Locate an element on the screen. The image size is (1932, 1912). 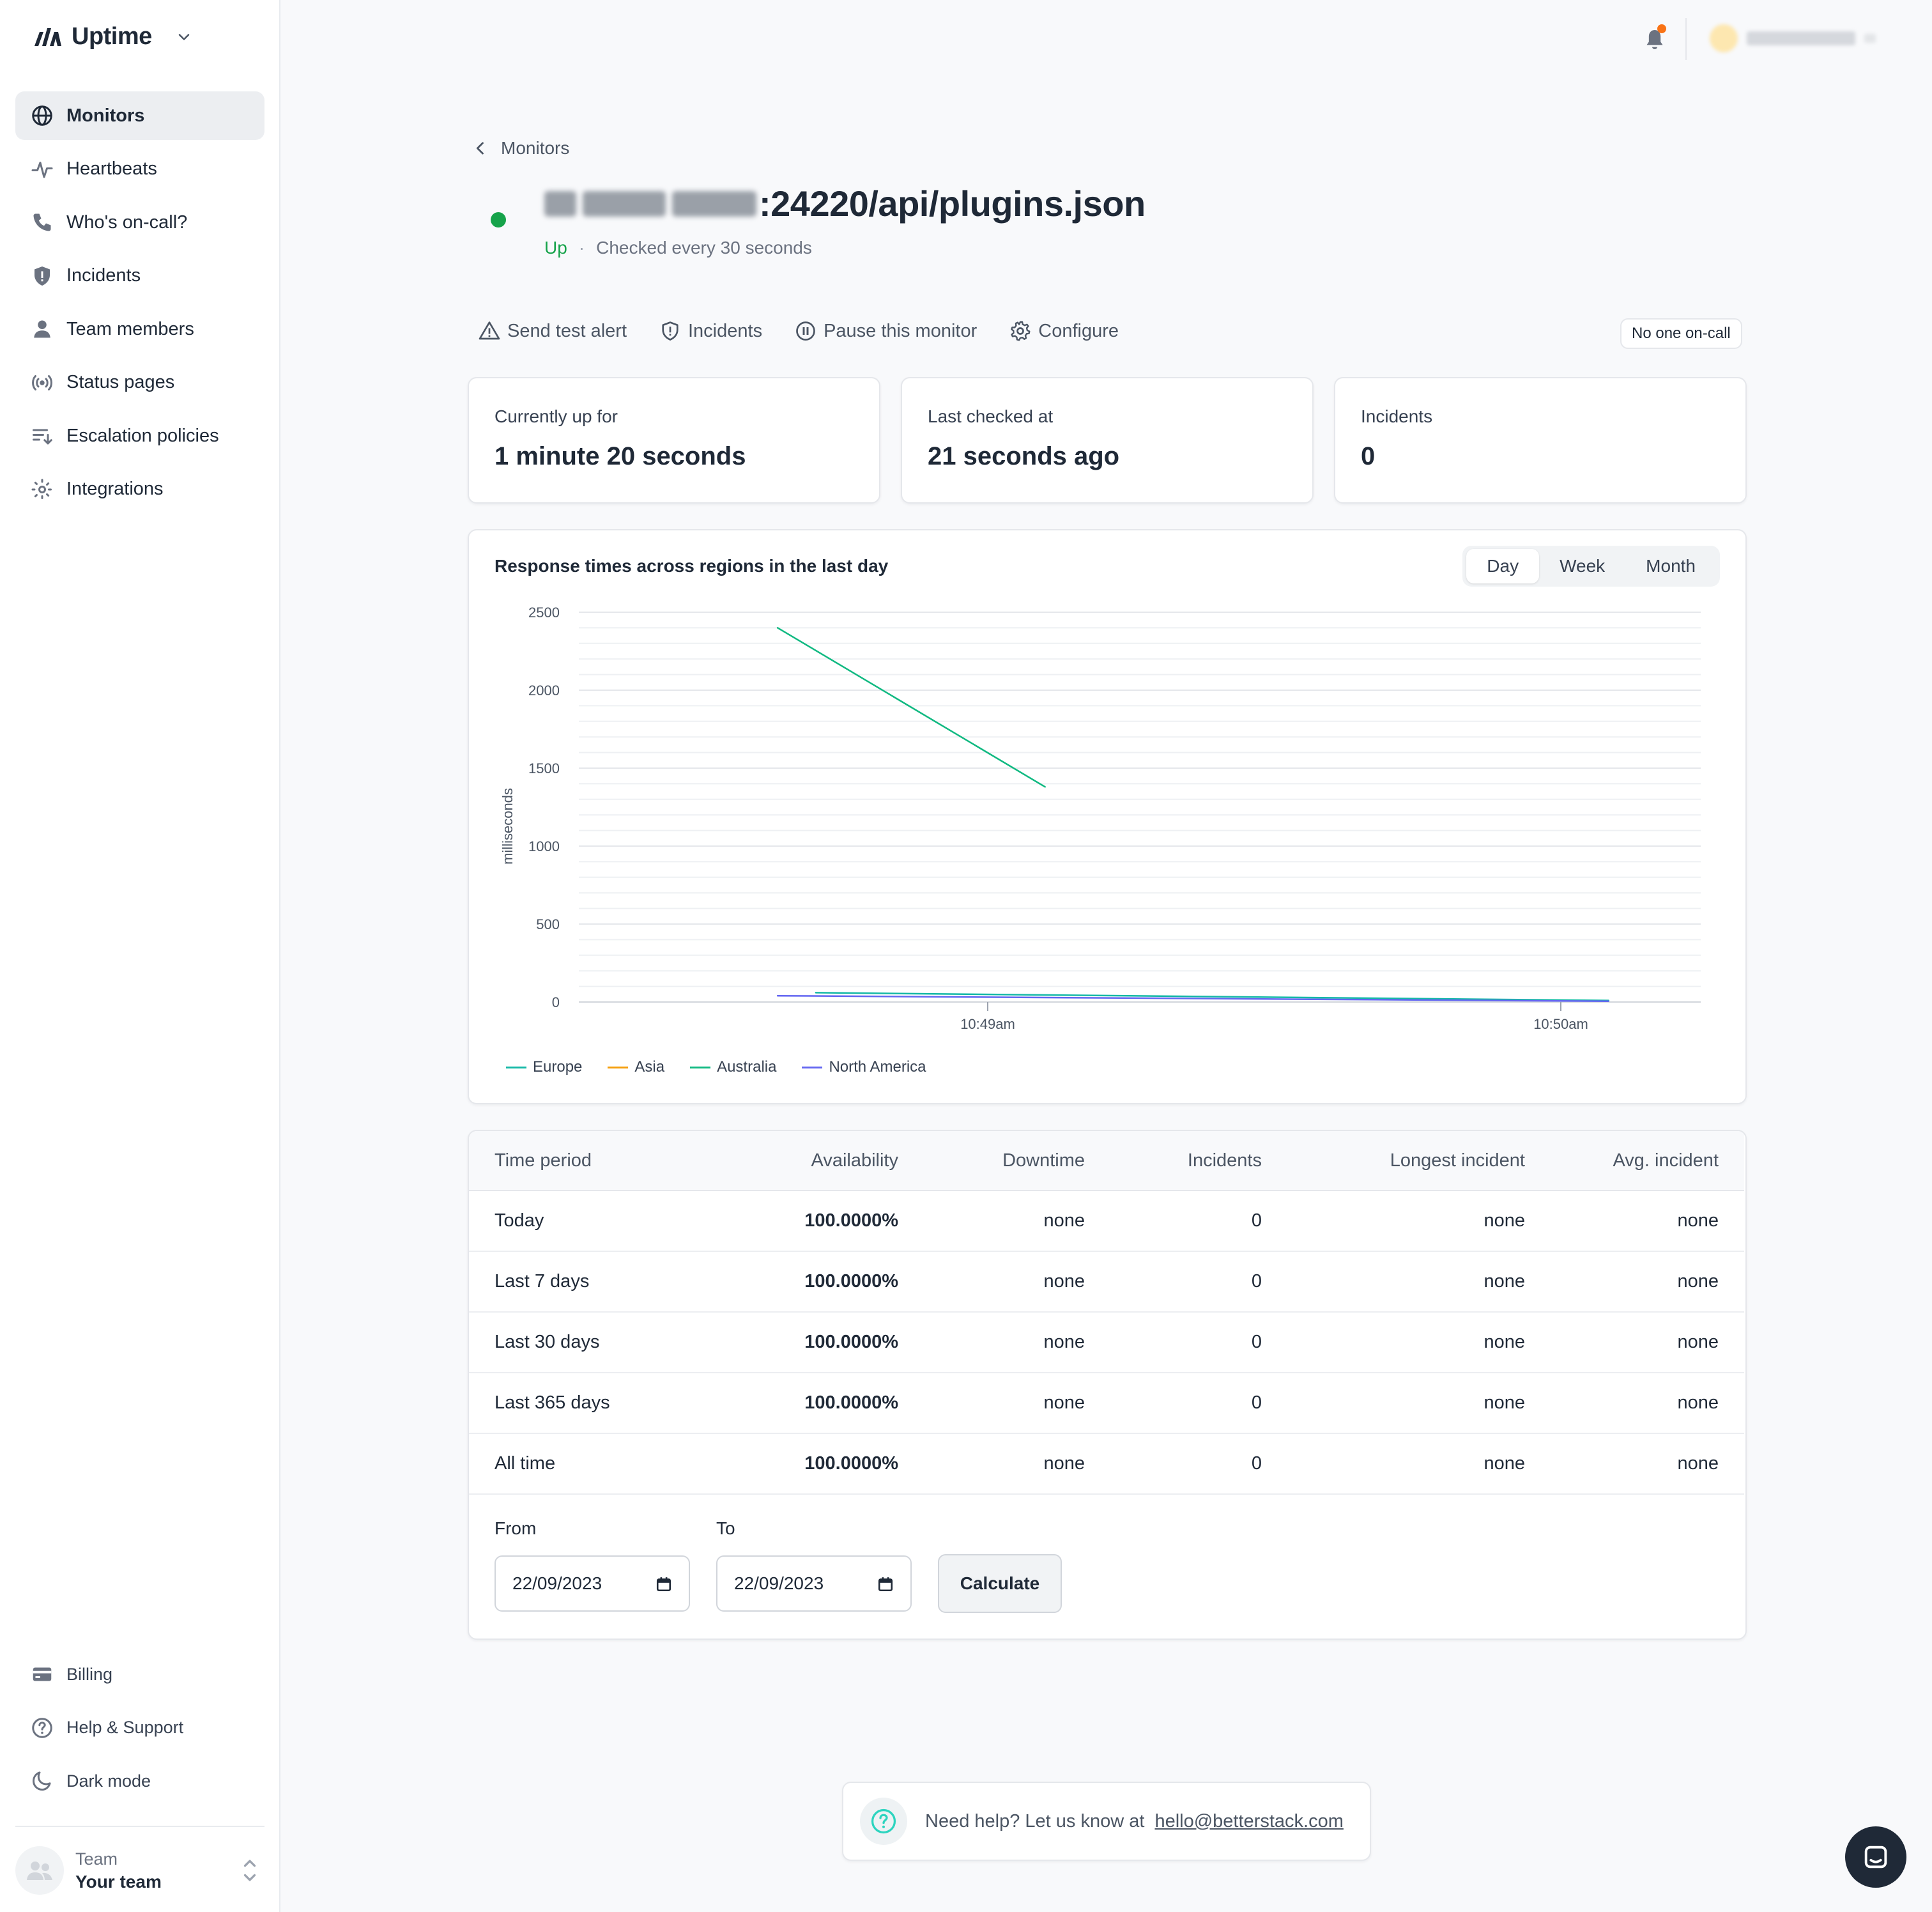
shield-icon is located at coordinates (42, 276).